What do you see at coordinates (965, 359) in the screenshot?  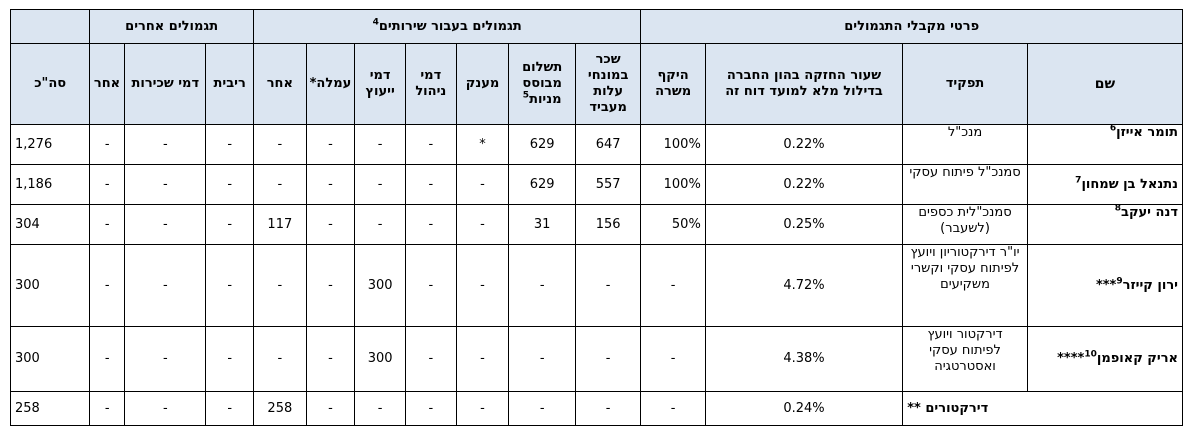 I see `cell-role: דירקטור ויועץ לפיתוח עסקי ואסטרטגיה` at bounding box center [965, 359].